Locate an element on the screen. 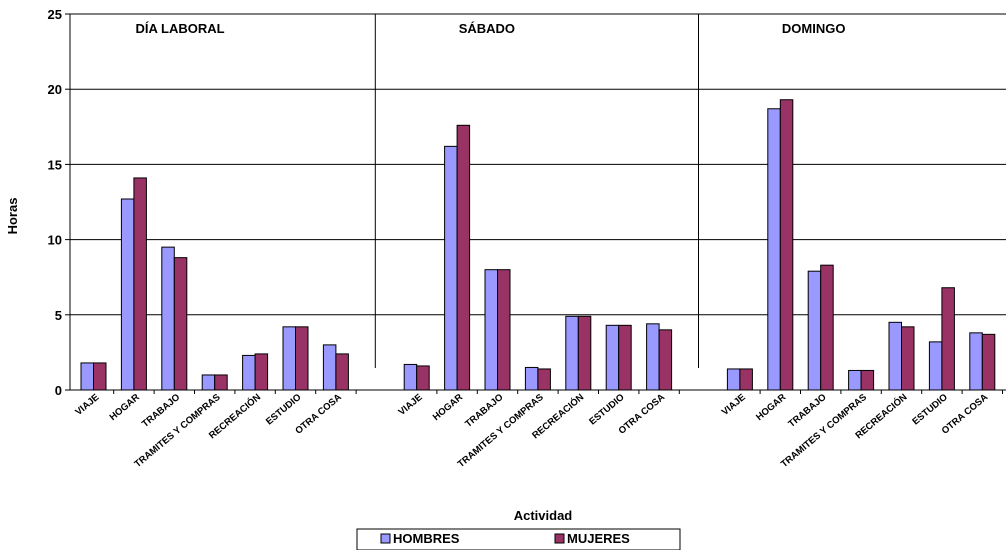  bar-domingo-tramites-y-compras-mujeres is located at coordinates (867, 380).